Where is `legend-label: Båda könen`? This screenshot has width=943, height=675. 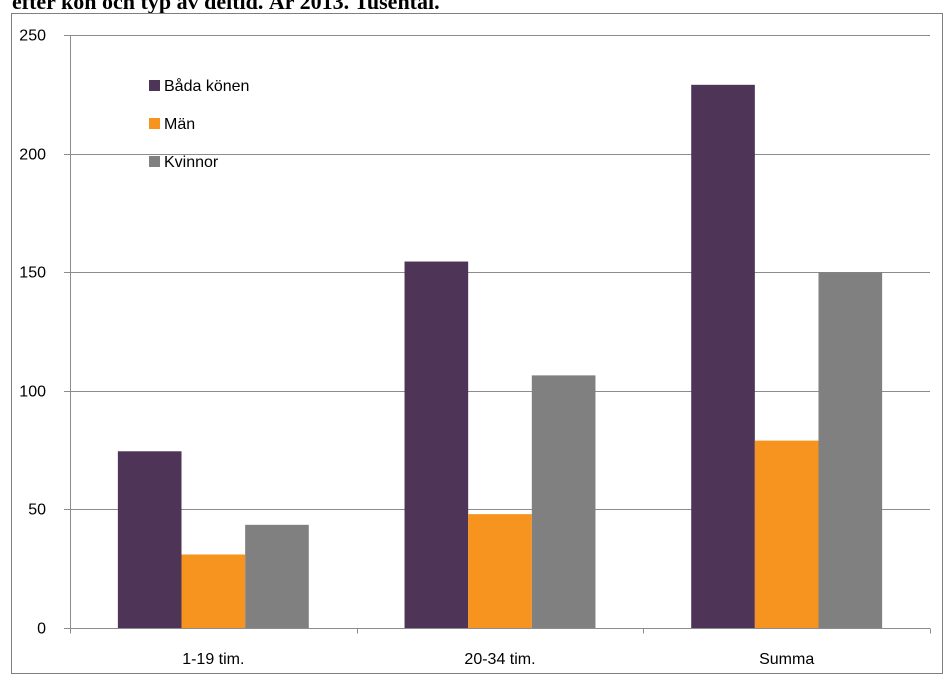 legend-label: Båda könen is located at coordinates (206, 86).